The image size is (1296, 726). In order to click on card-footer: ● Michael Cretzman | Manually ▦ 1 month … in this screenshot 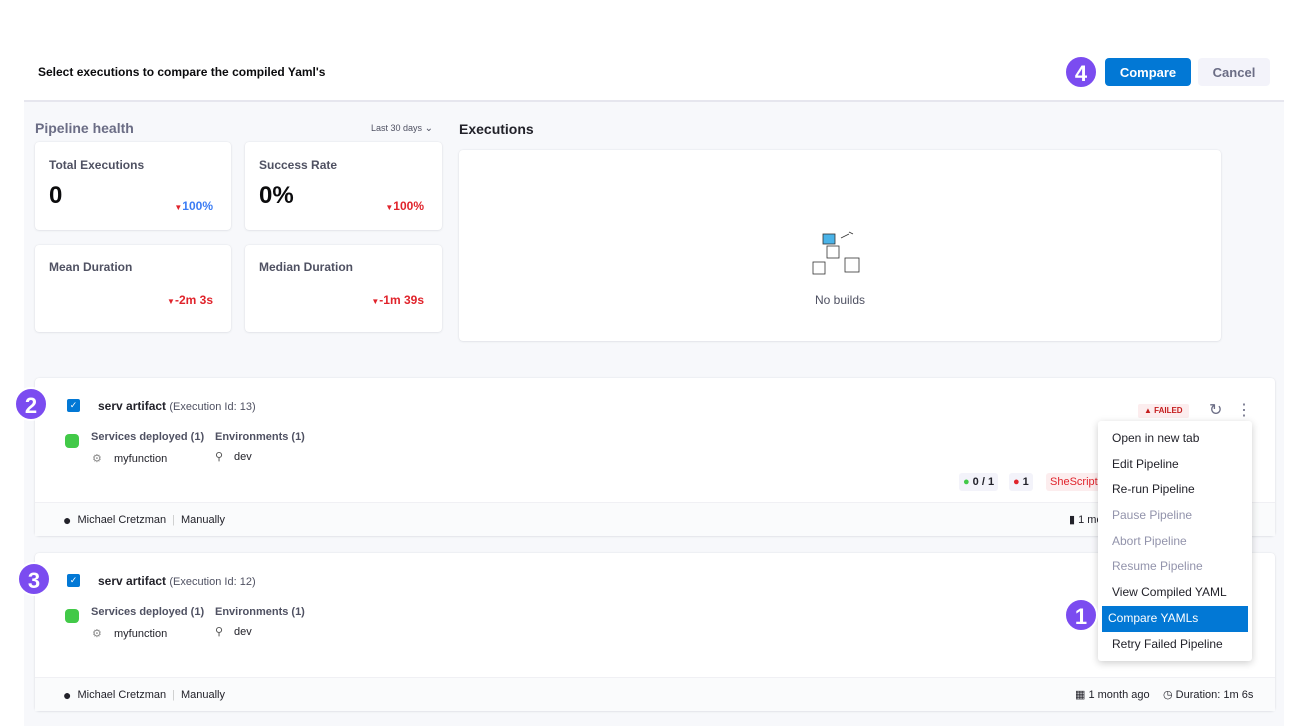, I will do `click(655, 694)`.